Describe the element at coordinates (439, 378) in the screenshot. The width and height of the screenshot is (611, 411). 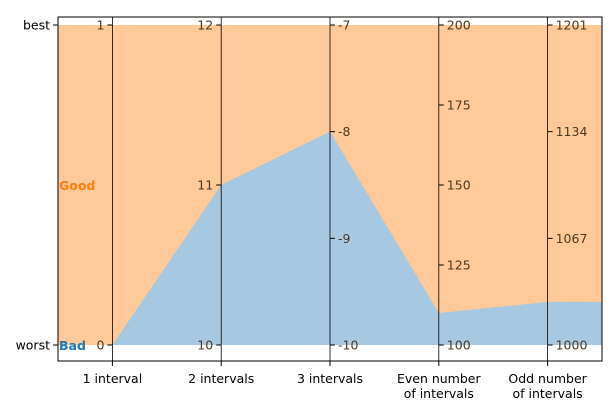
I see `x-label-4-line-1: Even number` at that location.